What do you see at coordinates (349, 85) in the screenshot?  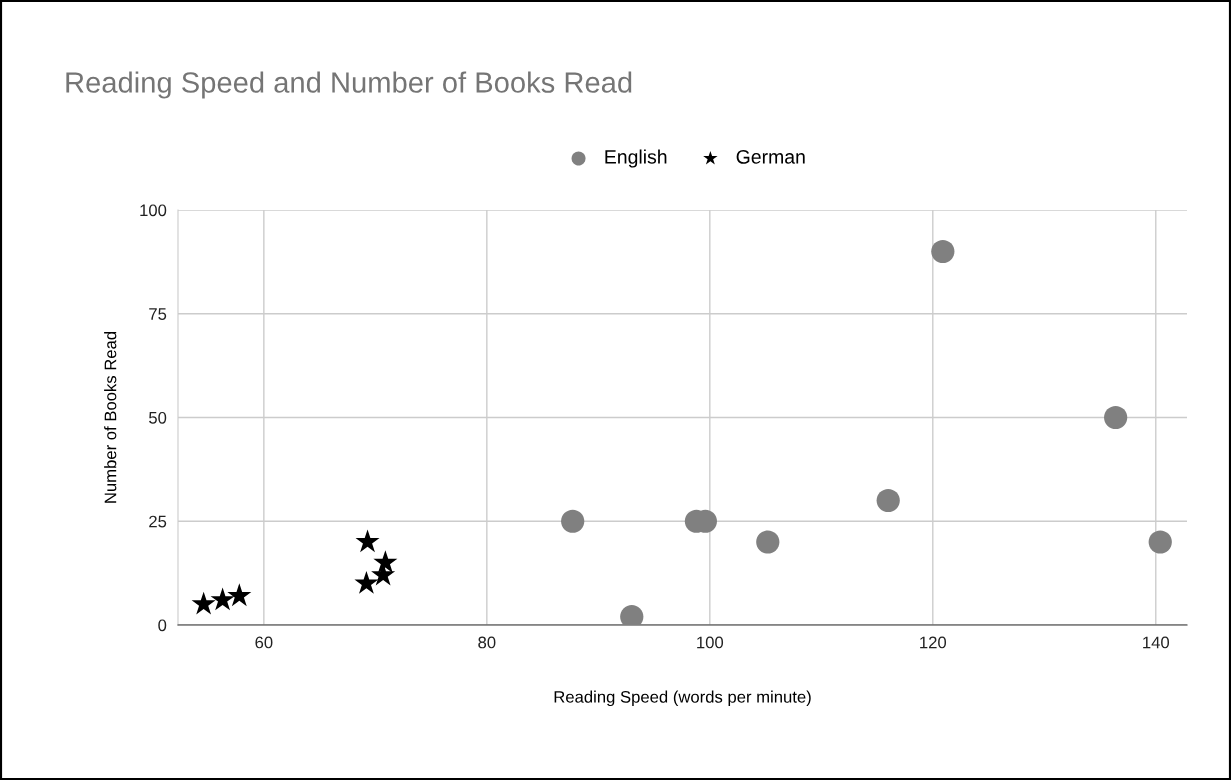 I see `chart-title: Reading Speed and Number of Books Read` at bounding box center [349, 85].